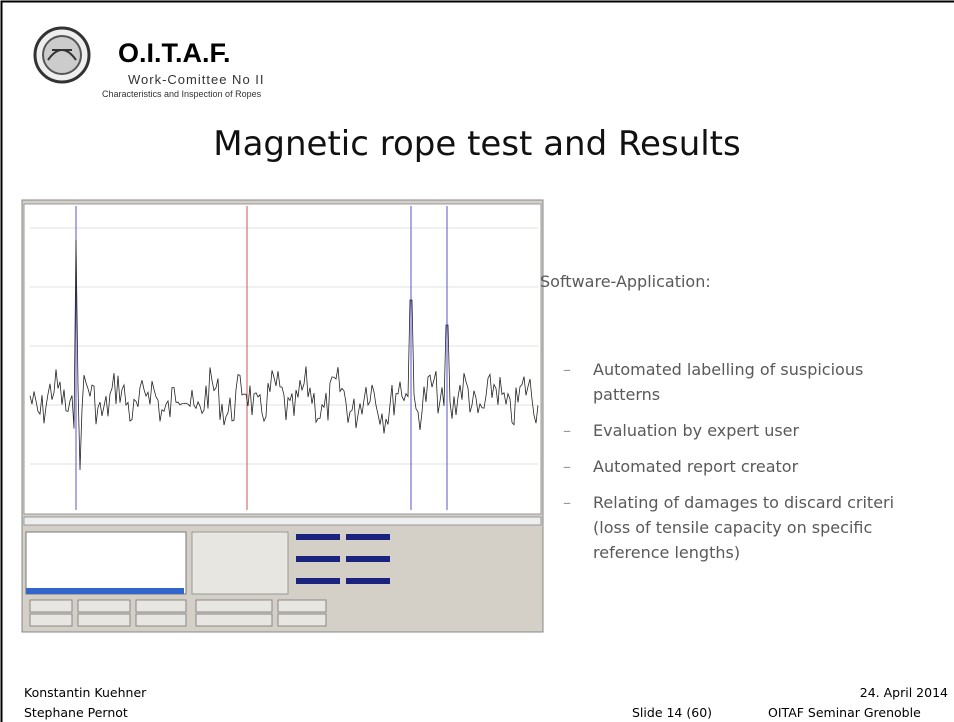 The width and height of the screenshot is (954, 722). What do you see at coordinates (733, 527) in the screenshot?
I see `bullet-text: (loss of tensile capacity on specific` at bounding box center [733, 527].